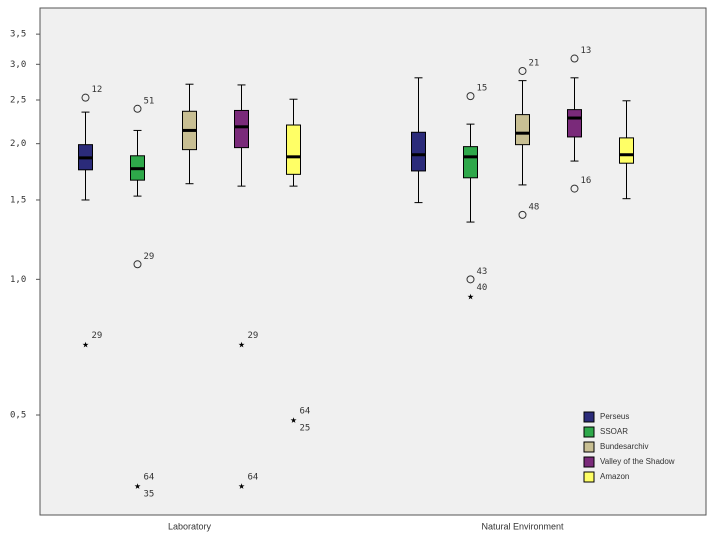  I want to click on y-tick-label: 0,5, so click(18, 416).